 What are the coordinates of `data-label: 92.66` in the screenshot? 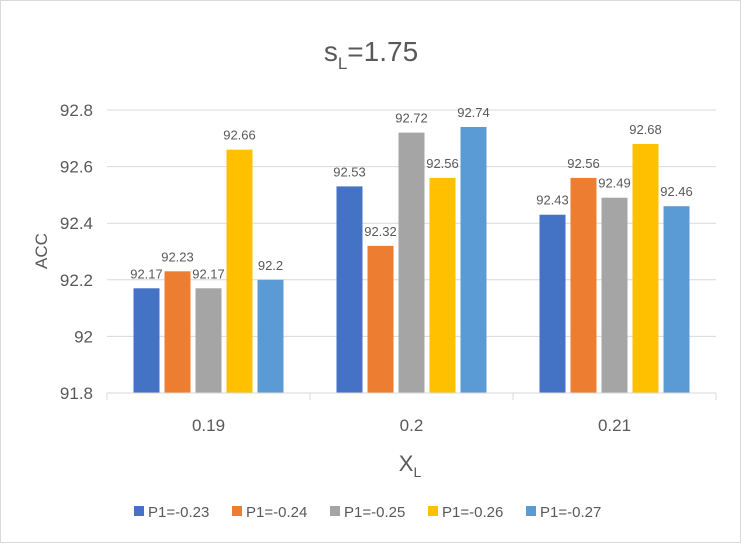 It's located at (239, 135).